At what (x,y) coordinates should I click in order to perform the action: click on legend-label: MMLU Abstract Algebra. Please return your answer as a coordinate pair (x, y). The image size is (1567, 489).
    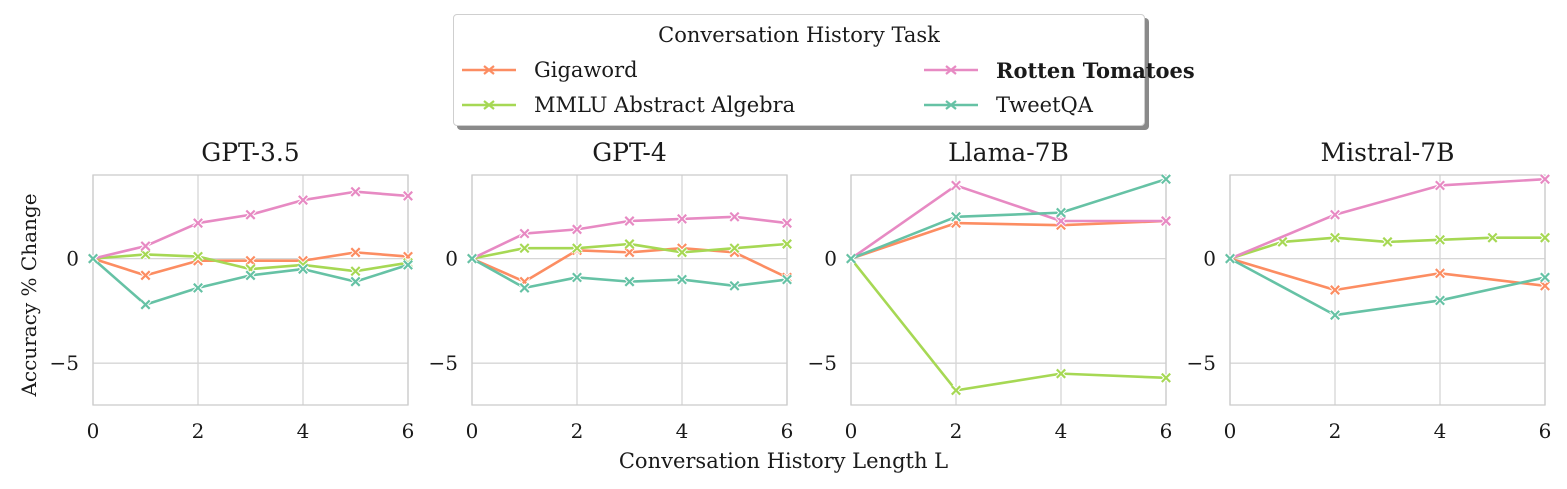
    Looking at the image, I should click on (665, 105).